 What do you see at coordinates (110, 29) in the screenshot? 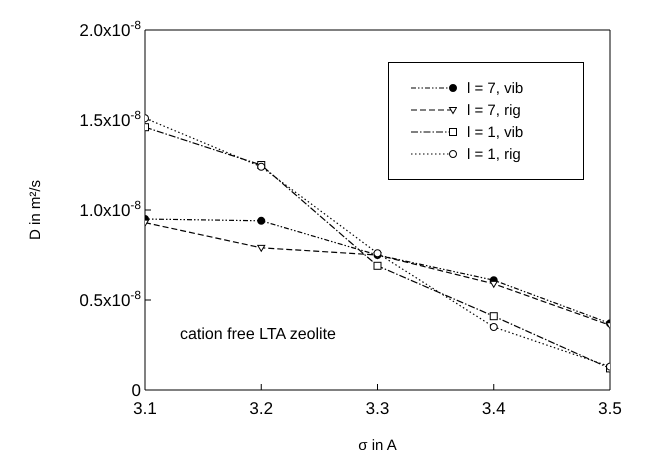
I see `y-tick-label: 2.0x10$^{-8}$` at bounding box center [110, 29].